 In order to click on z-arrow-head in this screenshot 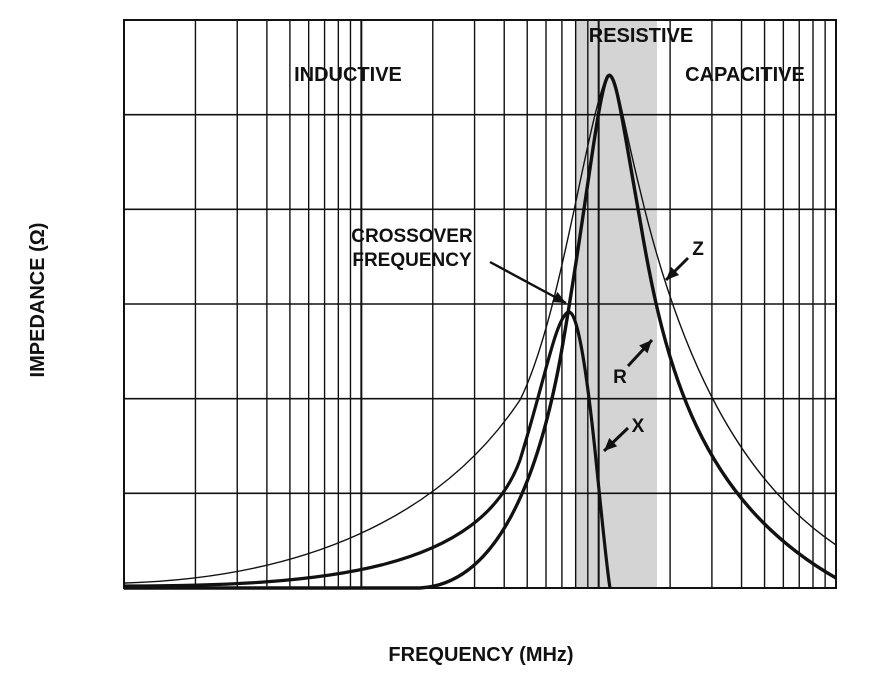, I will do `click(673, 273)`.